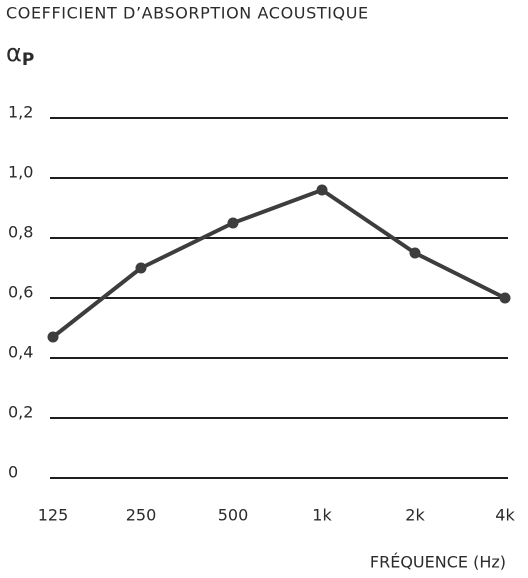  What do you see at coordinates (20, 172) in the screenshot?
I see `y-tick-label: 1,0` at bounding box center [20, 172].